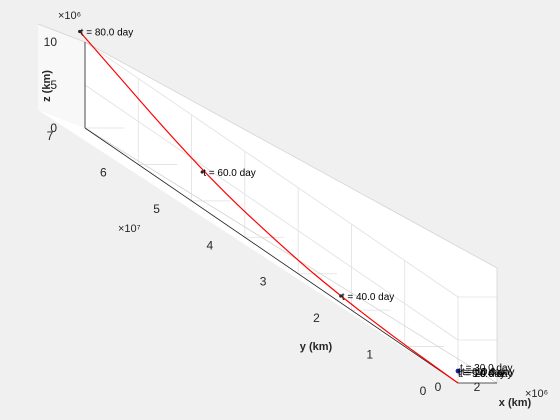 This screenshot has height=420, width=560. Describe the element at coordinates (229, 173) in the screenshot. I see `annotation-label: t = 60.0 day` at that location.